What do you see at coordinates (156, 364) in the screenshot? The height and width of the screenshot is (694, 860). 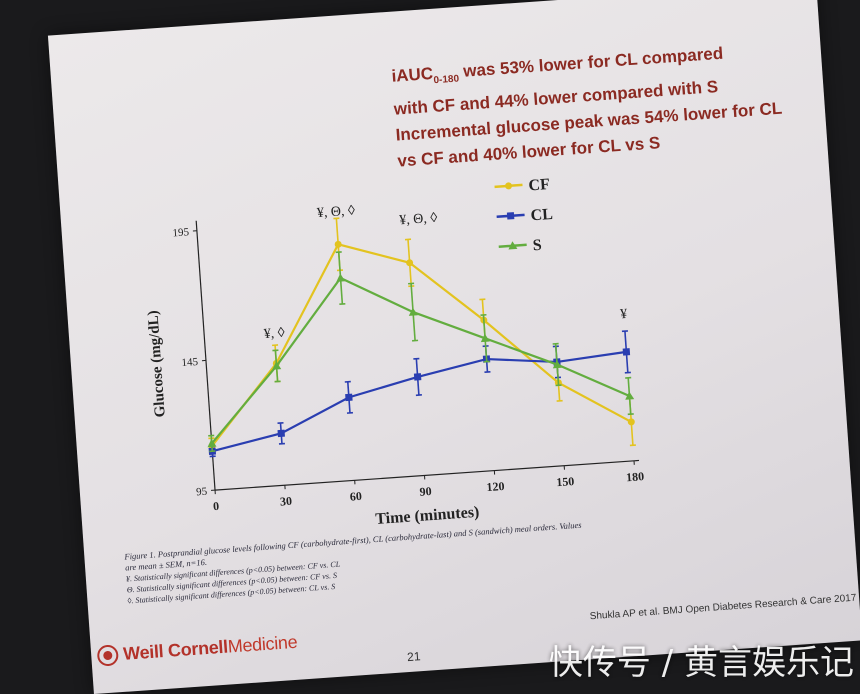 I see `y-axis-label: Glucose (mg/dL)` at bounding box center [156, 364].